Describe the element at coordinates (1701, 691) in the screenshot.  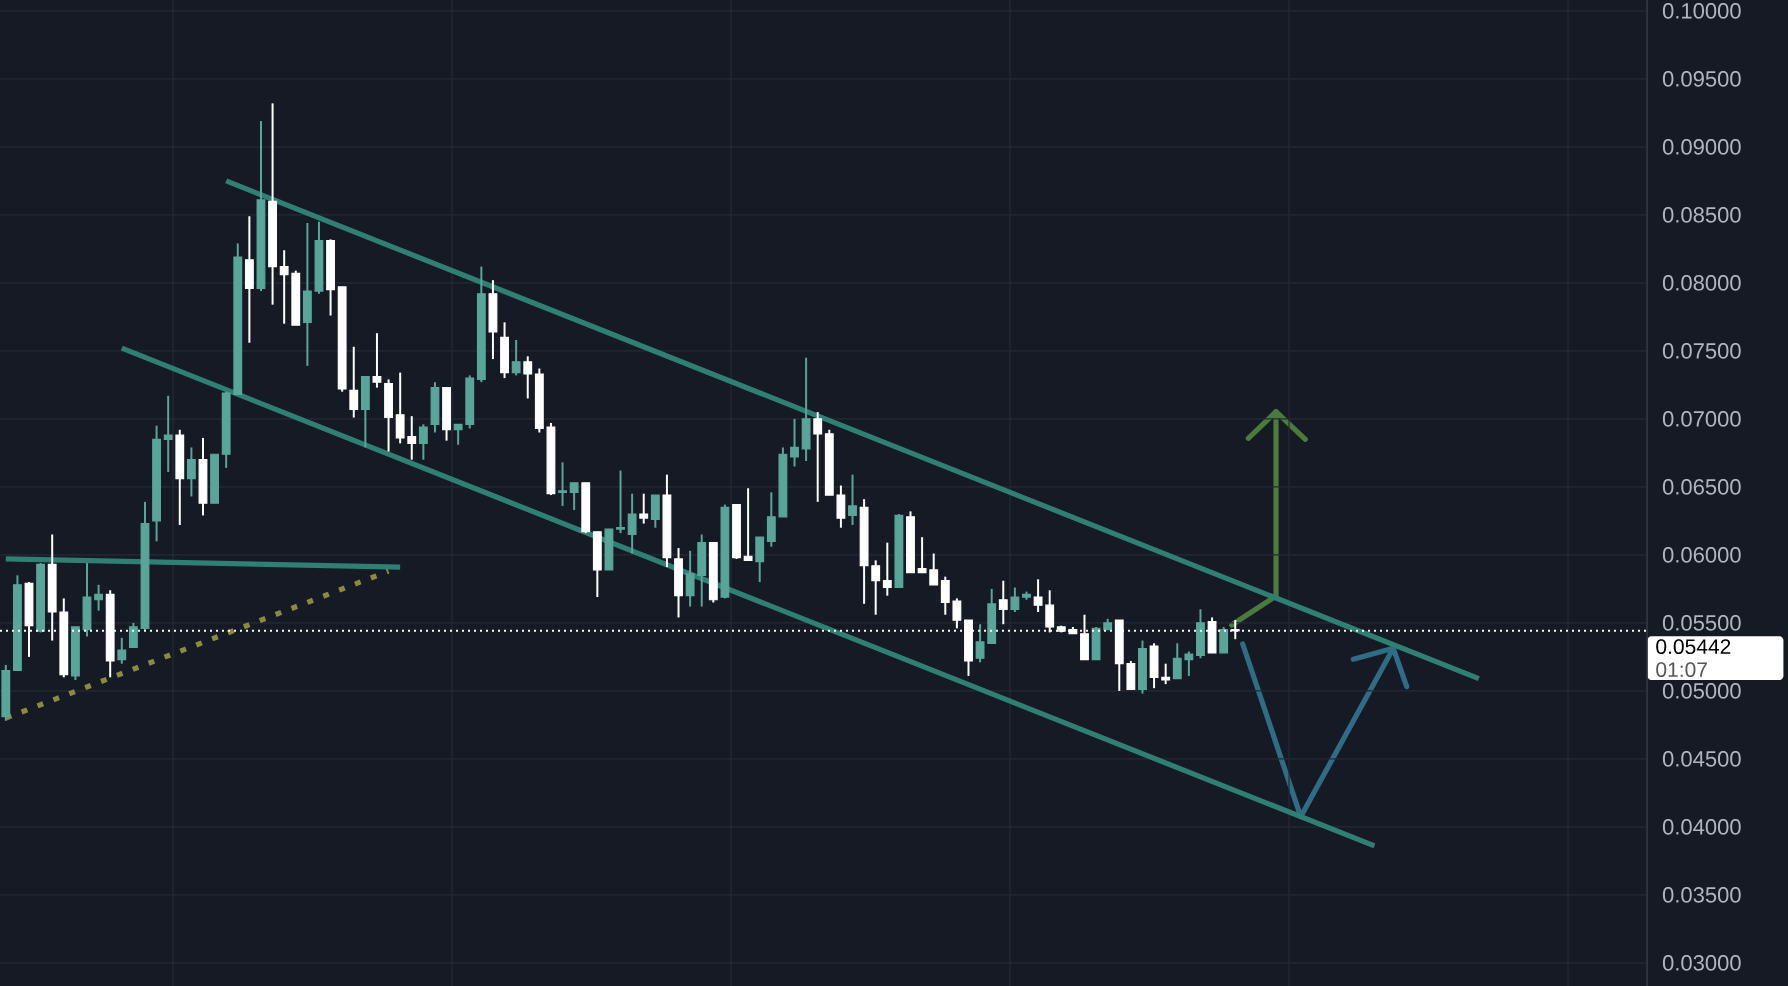
I see `y-tick-label: 0.05000` at that location.